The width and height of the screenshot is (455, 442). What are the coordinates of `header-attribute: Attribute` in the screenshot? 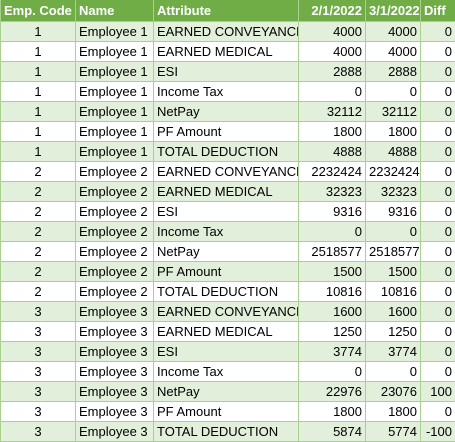 It's located at (226, 10).